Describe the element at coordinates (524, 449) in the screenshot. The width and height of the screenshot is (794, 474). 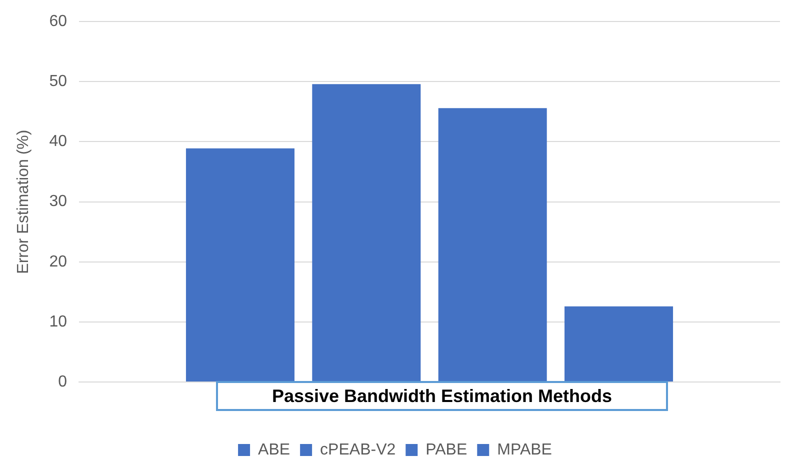
I see `legend-label: MPABE` at that location.